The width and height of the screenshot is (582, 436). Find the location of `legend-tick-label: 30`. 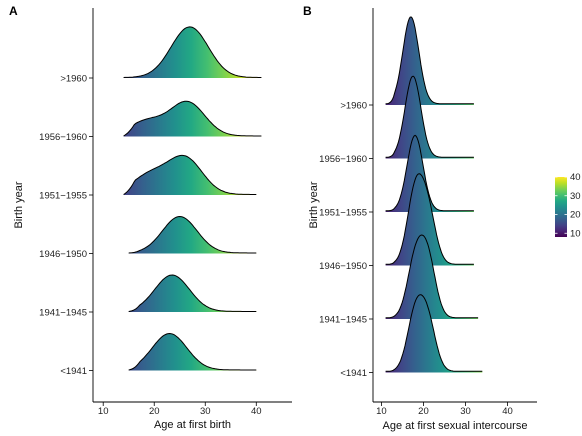

legend-tick-label: 30 is located at coordinates (575, 196).